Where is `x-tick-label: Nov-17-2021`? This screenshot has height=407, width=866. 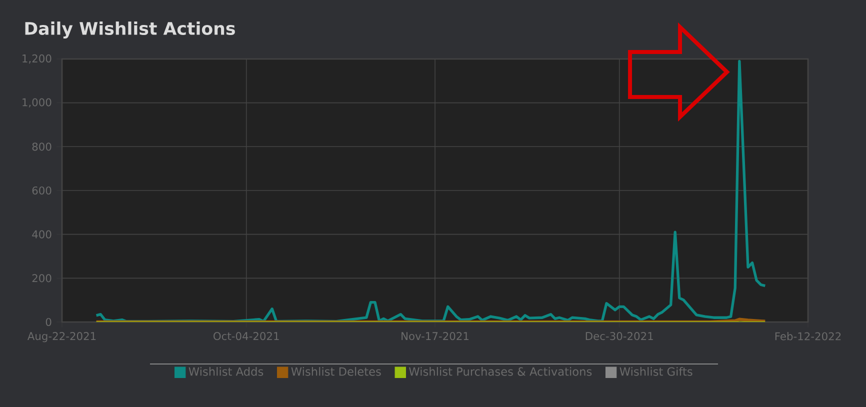 x-tick-label: Nov-17-2021 is located at coordinates (435, 336).